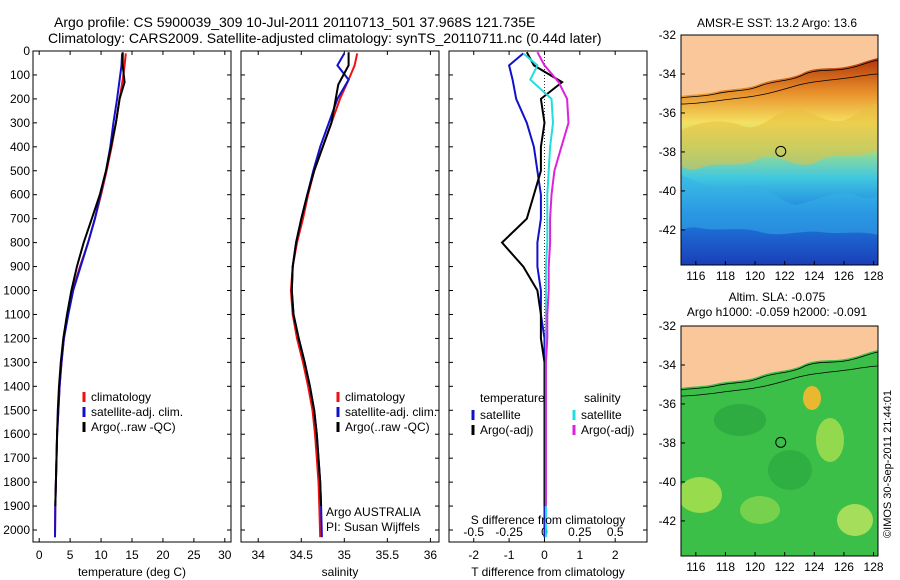  I want to click on sla-isobath, so click(779, 381).